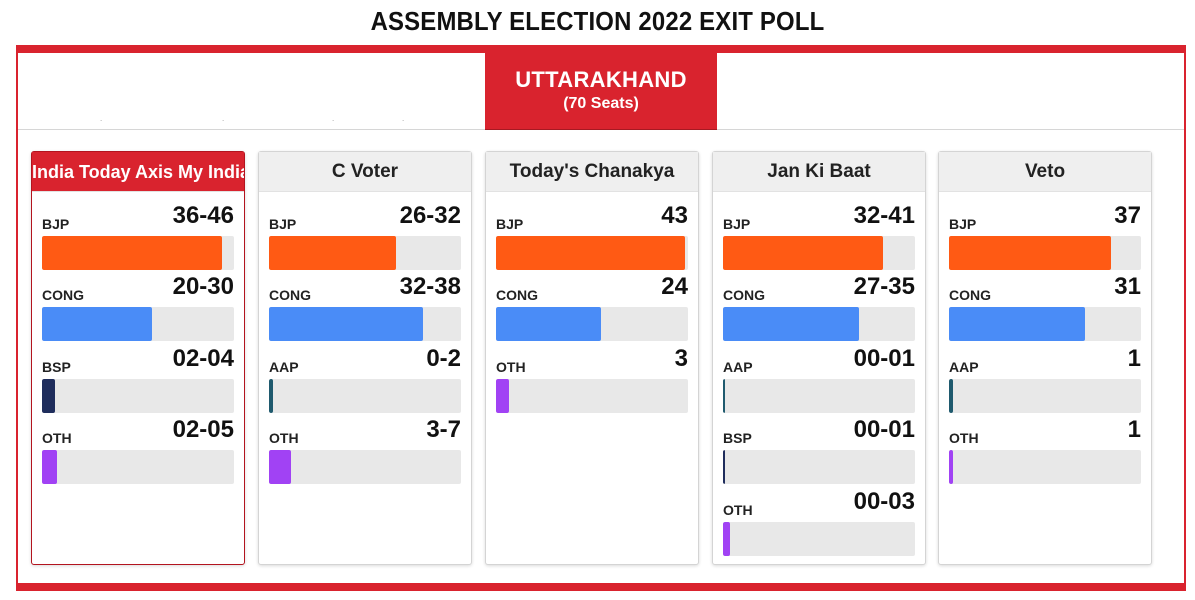 The image size is (1195, 600). Describe the element at coordinates (674, 215) in the screenshot. I see `seat-projection-label: 43` at that location.